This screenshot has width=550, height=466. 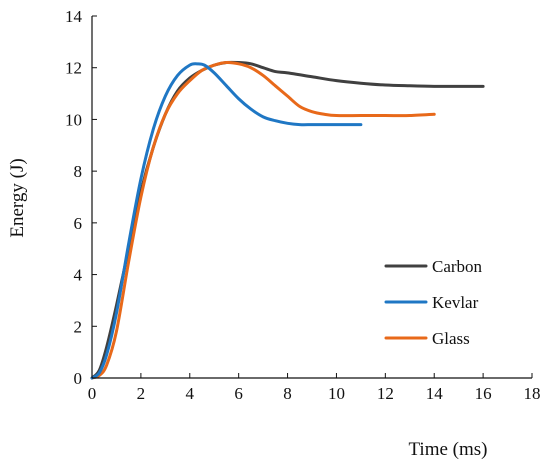 What do you see at coordinates (78, 326) in the screenshot?
I see `y-tick-label: 2` at bounding box center [78, 326].